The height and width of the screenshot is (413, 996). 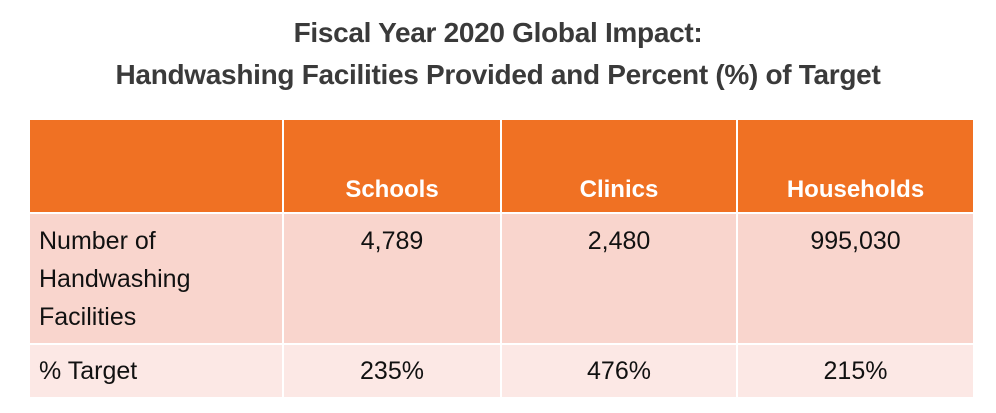 I want to click on row-label-line: Number of, so click(x=97, y=241).